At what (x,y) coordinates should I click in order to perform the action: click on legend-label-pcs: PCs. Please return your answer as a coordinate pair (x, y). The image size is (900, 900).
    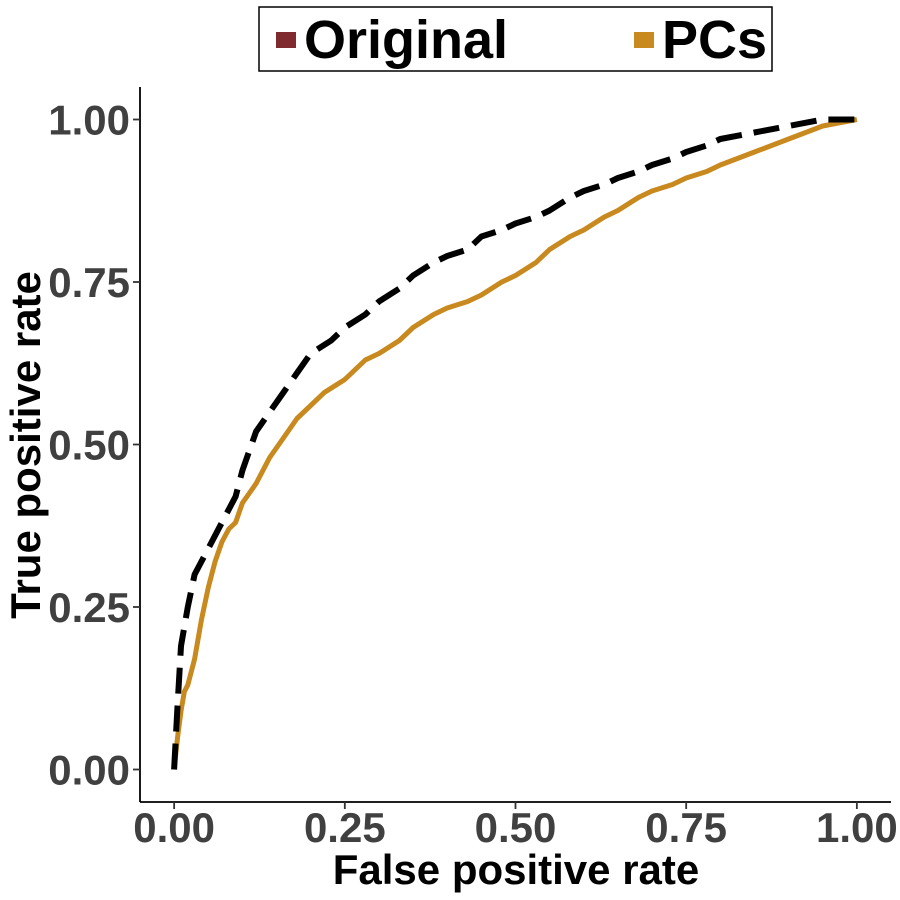
    Looking at the image, I should click on (714, 40).